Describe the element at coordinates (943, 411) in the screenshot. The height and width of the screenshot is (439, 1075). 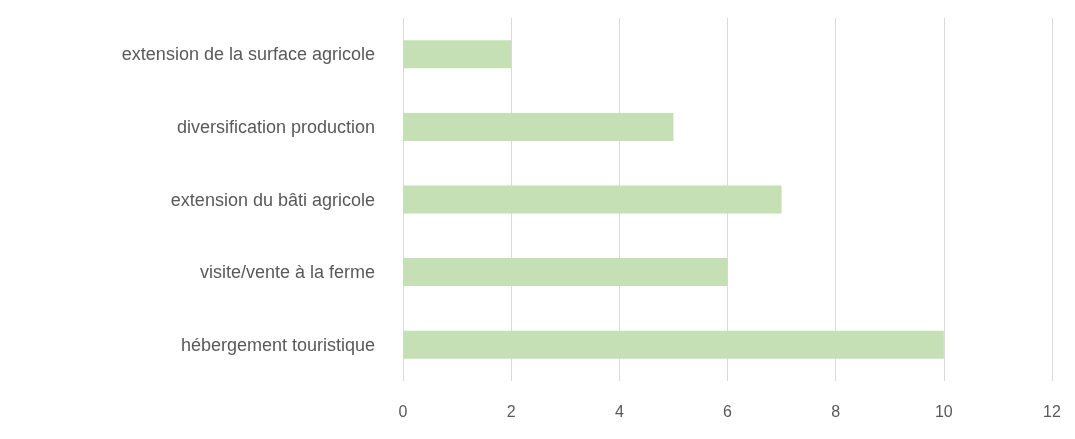
I see `x-tick-label: 10` at that location.